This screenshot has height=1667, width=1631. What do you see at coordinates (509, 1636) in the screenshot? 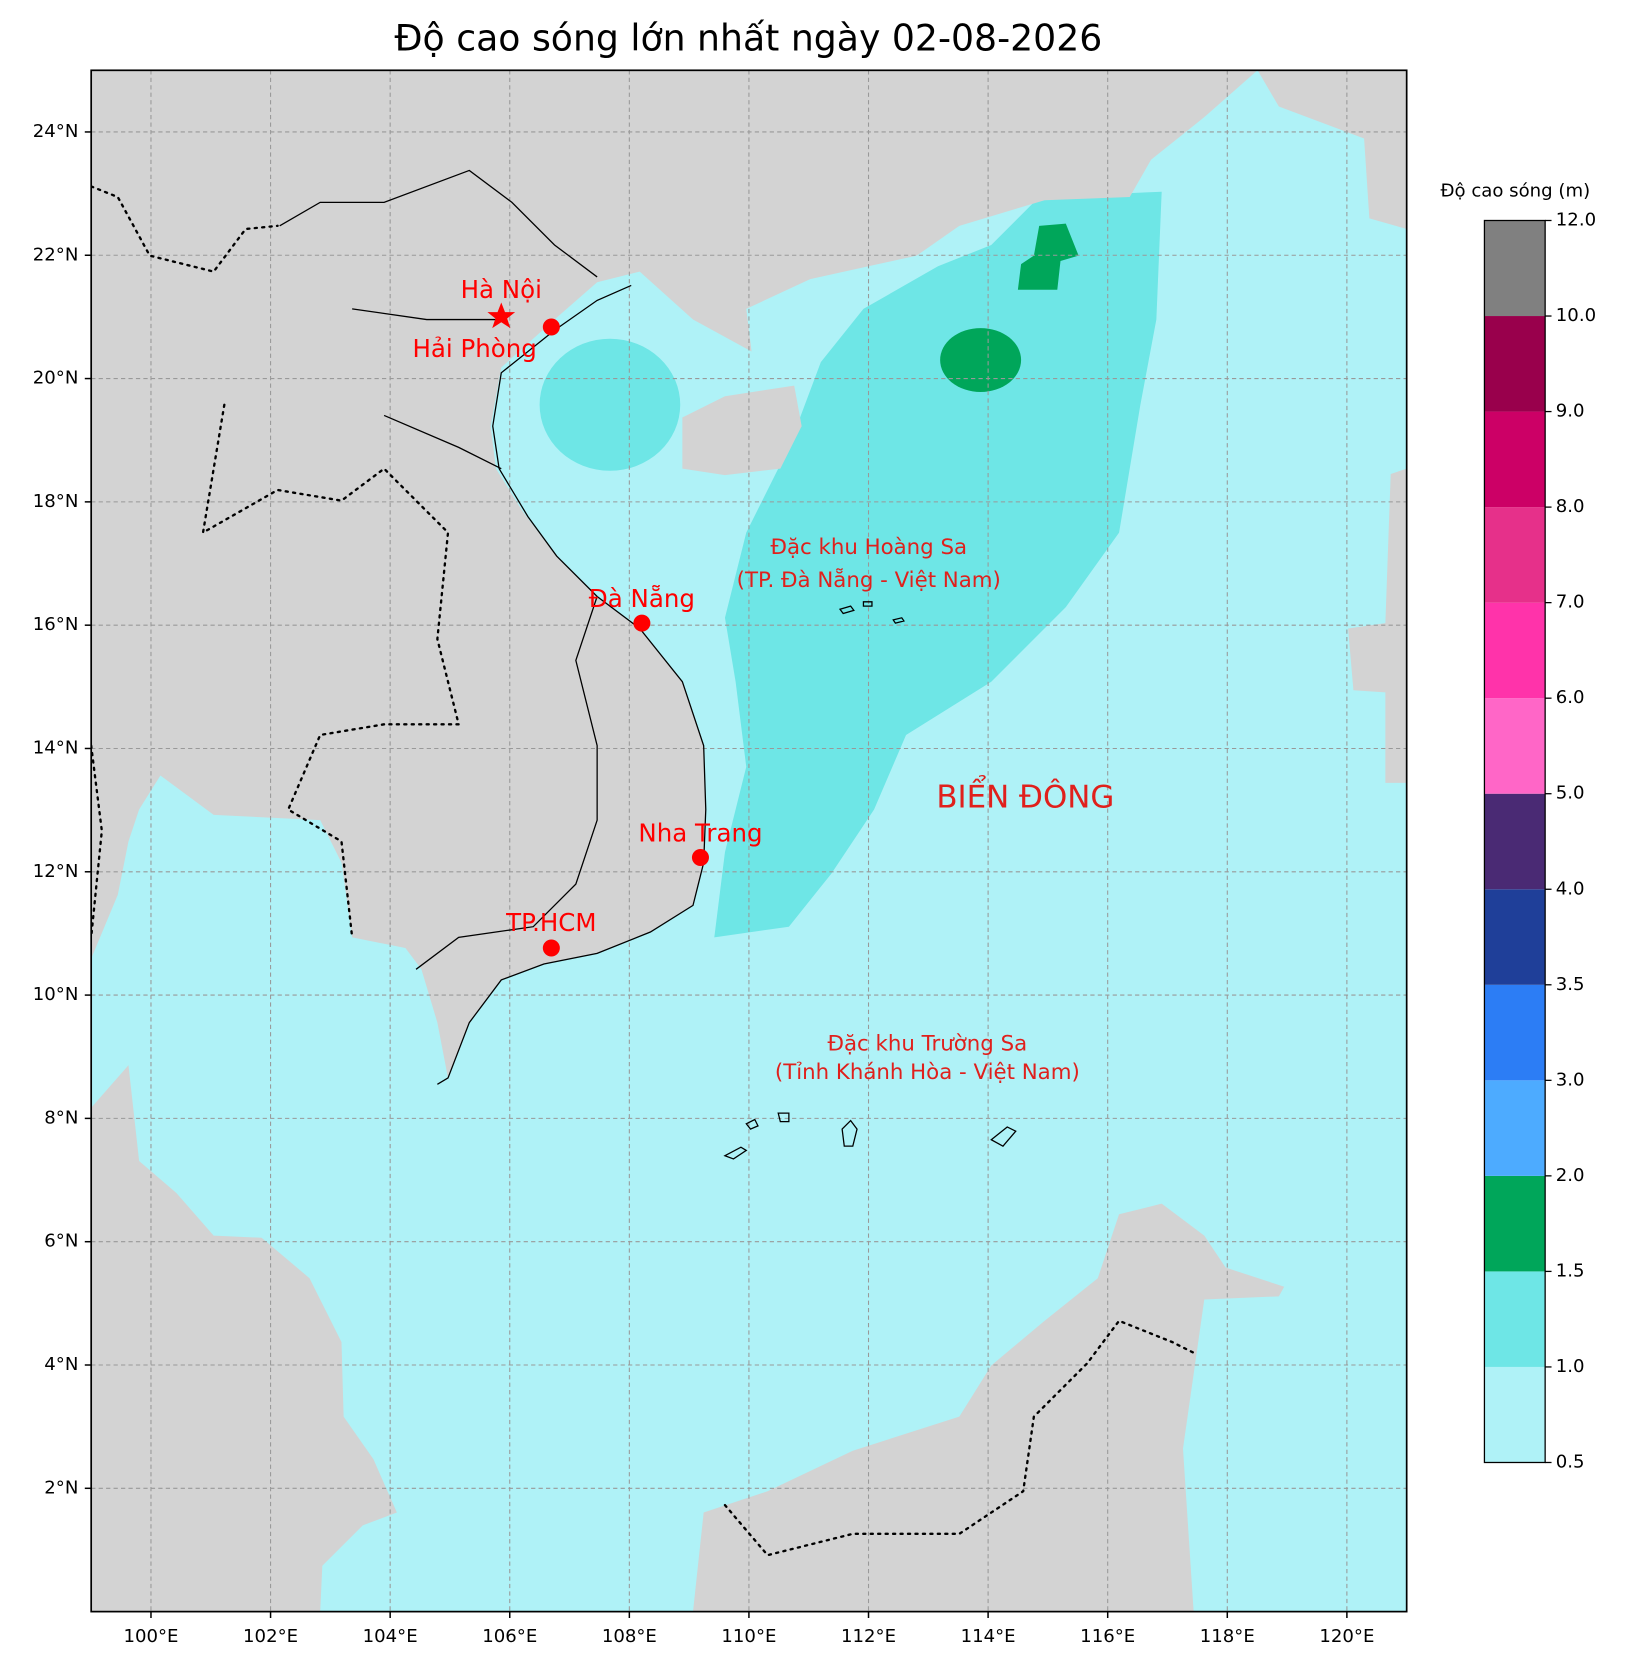
I see `x-tick-label: 106°E` at bounding box center [509, 1636].